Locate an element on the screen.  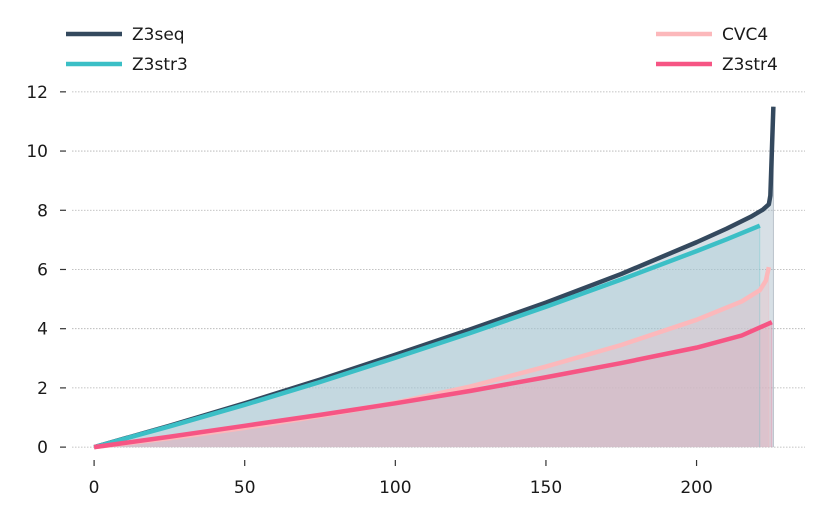
legend-label: Z3str4 is located at coordinates (750, 65).